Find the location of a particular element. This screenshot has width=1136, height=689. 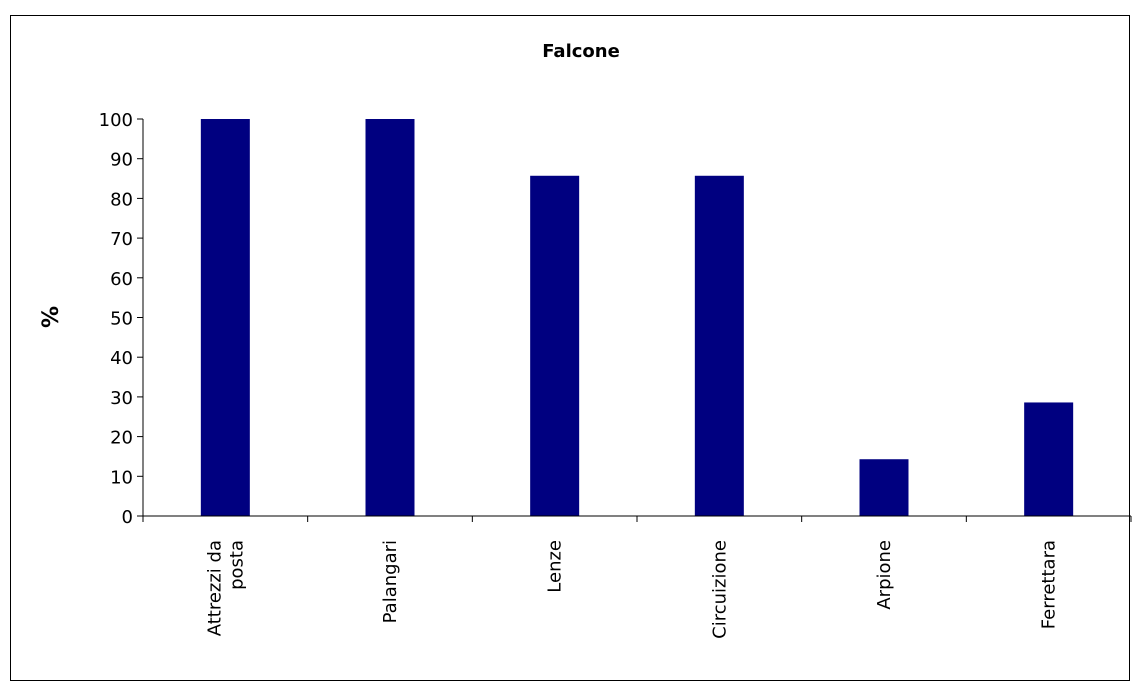

y-tick-label: 80 is located at coordinates (121, 199).